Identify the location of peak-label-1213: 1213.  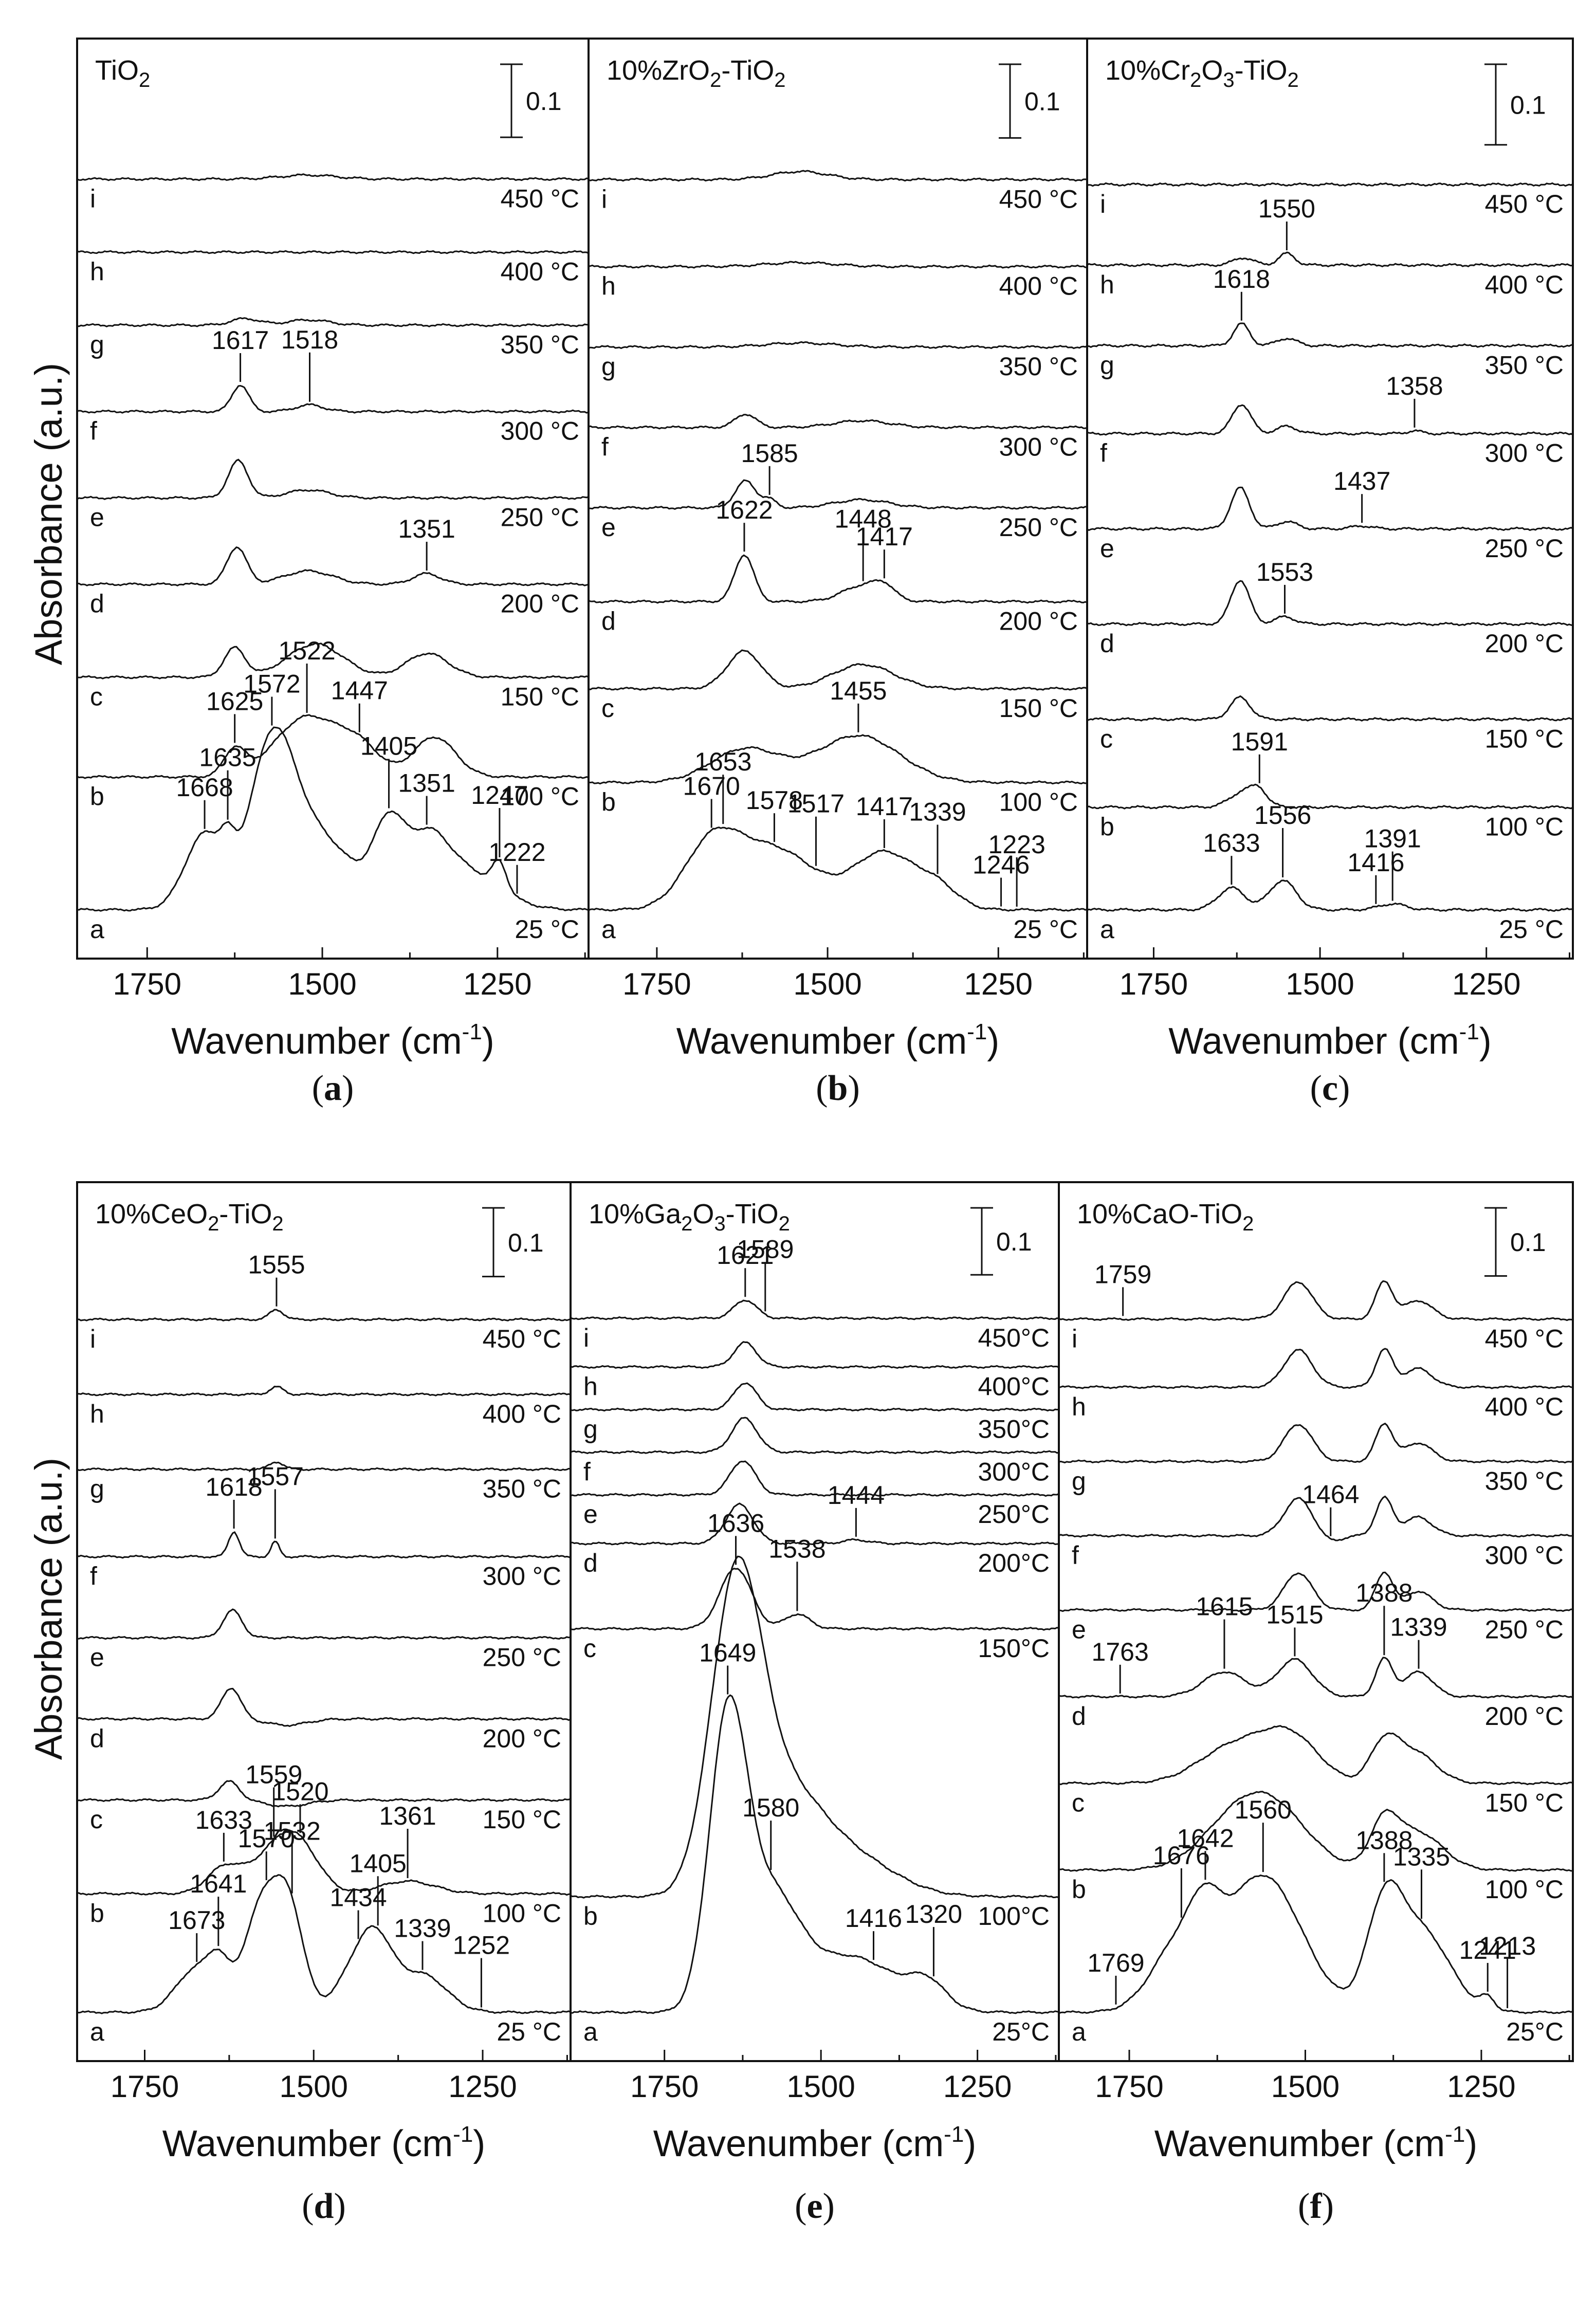
(1508, 1946).